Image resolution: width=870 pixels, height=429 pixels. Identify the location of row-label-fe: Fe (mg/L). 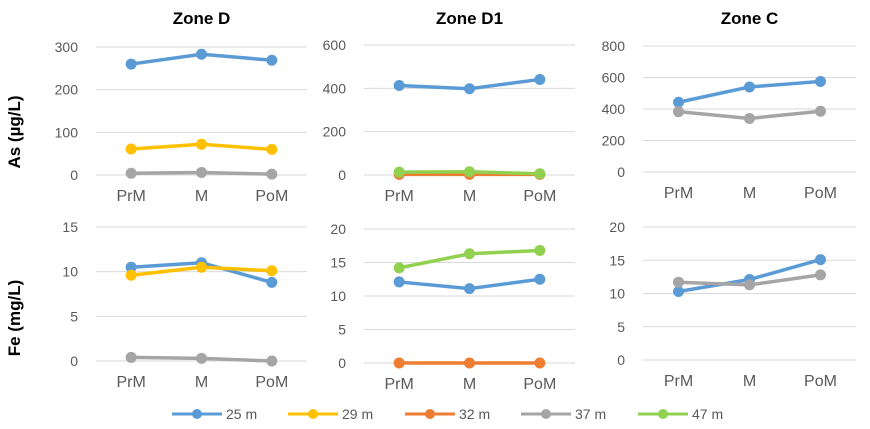
(14, 318).